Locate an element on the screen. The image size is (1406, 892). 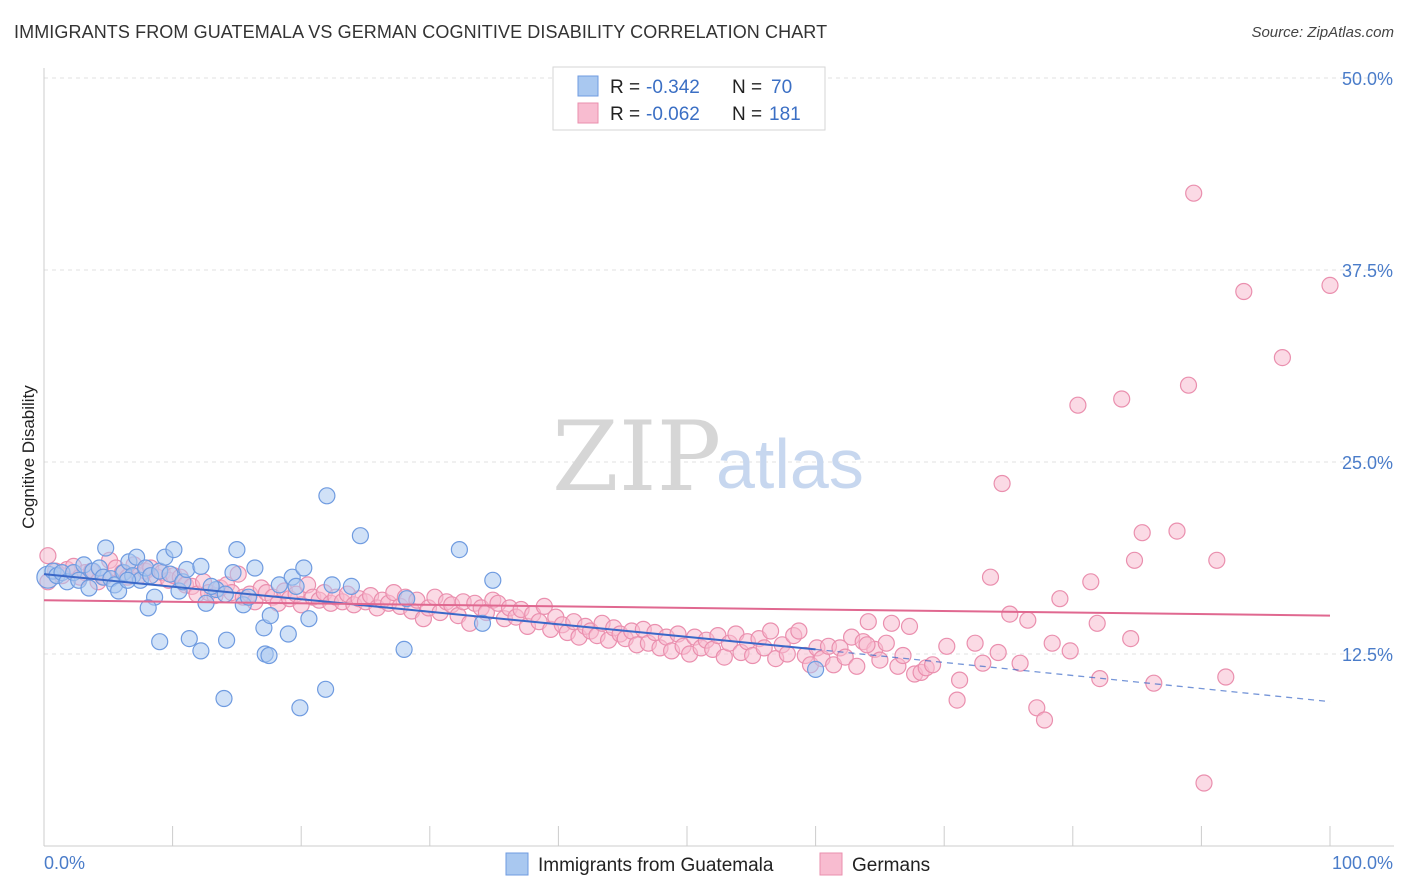
legend-n-value-2: 181 is located at coordinates (785, 114).